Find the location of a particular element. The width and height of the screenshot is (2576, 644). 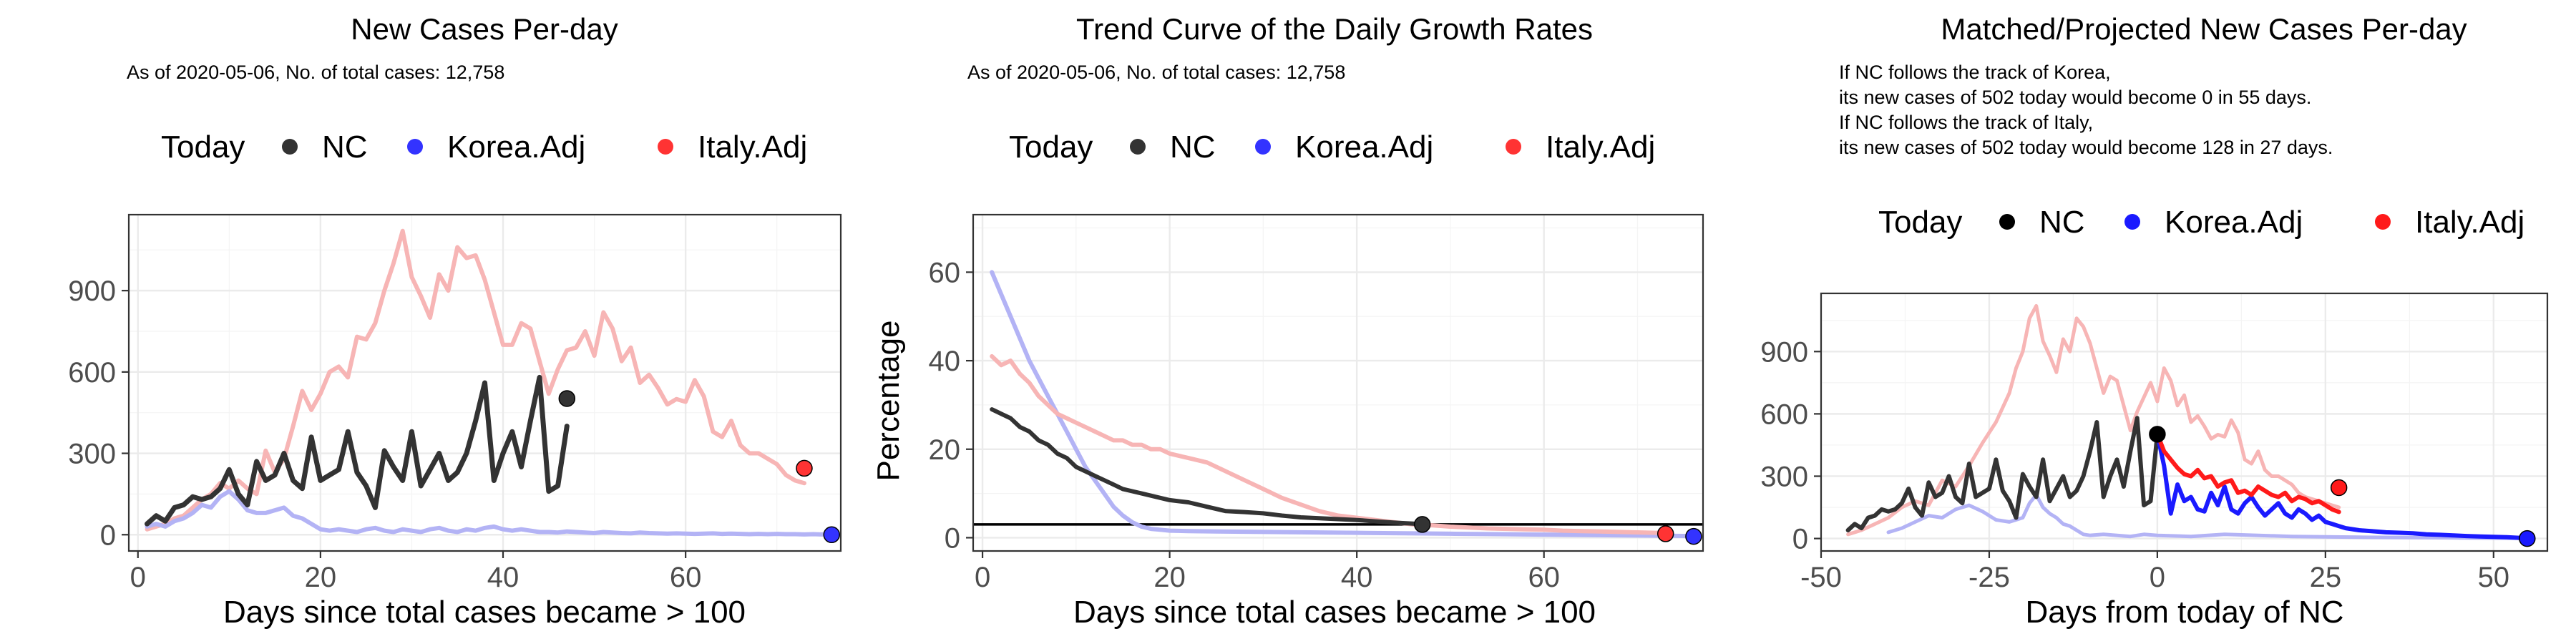

x-tick-label: 50 is located at coordinates (2494, 577).